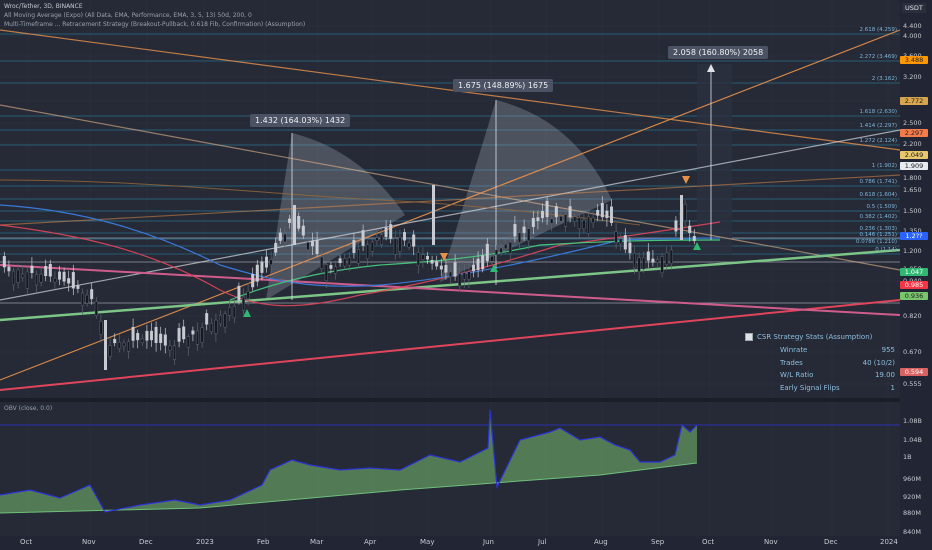  Describe the element at coordinates (771, 542) in the screenshot. I see `x-tick-label: Nov` at that location.